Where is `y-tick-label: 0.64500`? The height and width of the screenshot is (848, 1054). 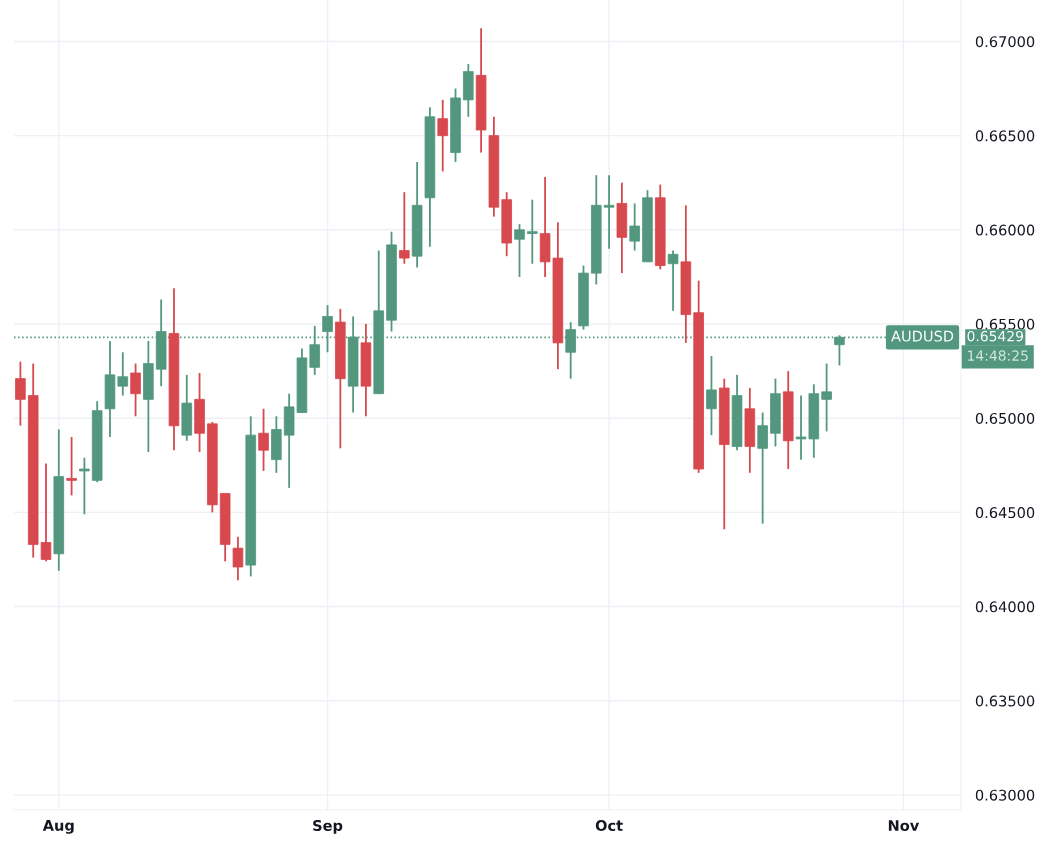 y-tick-label: 0.64500 is located at coordinates (1005, 513).